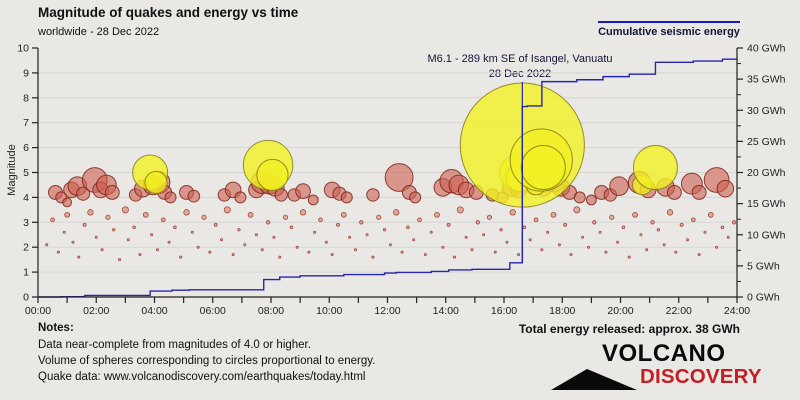 This screenshot has height=400, width=800. I want to click on y-right-tick-label: 15 GWh, so click(766, 204).